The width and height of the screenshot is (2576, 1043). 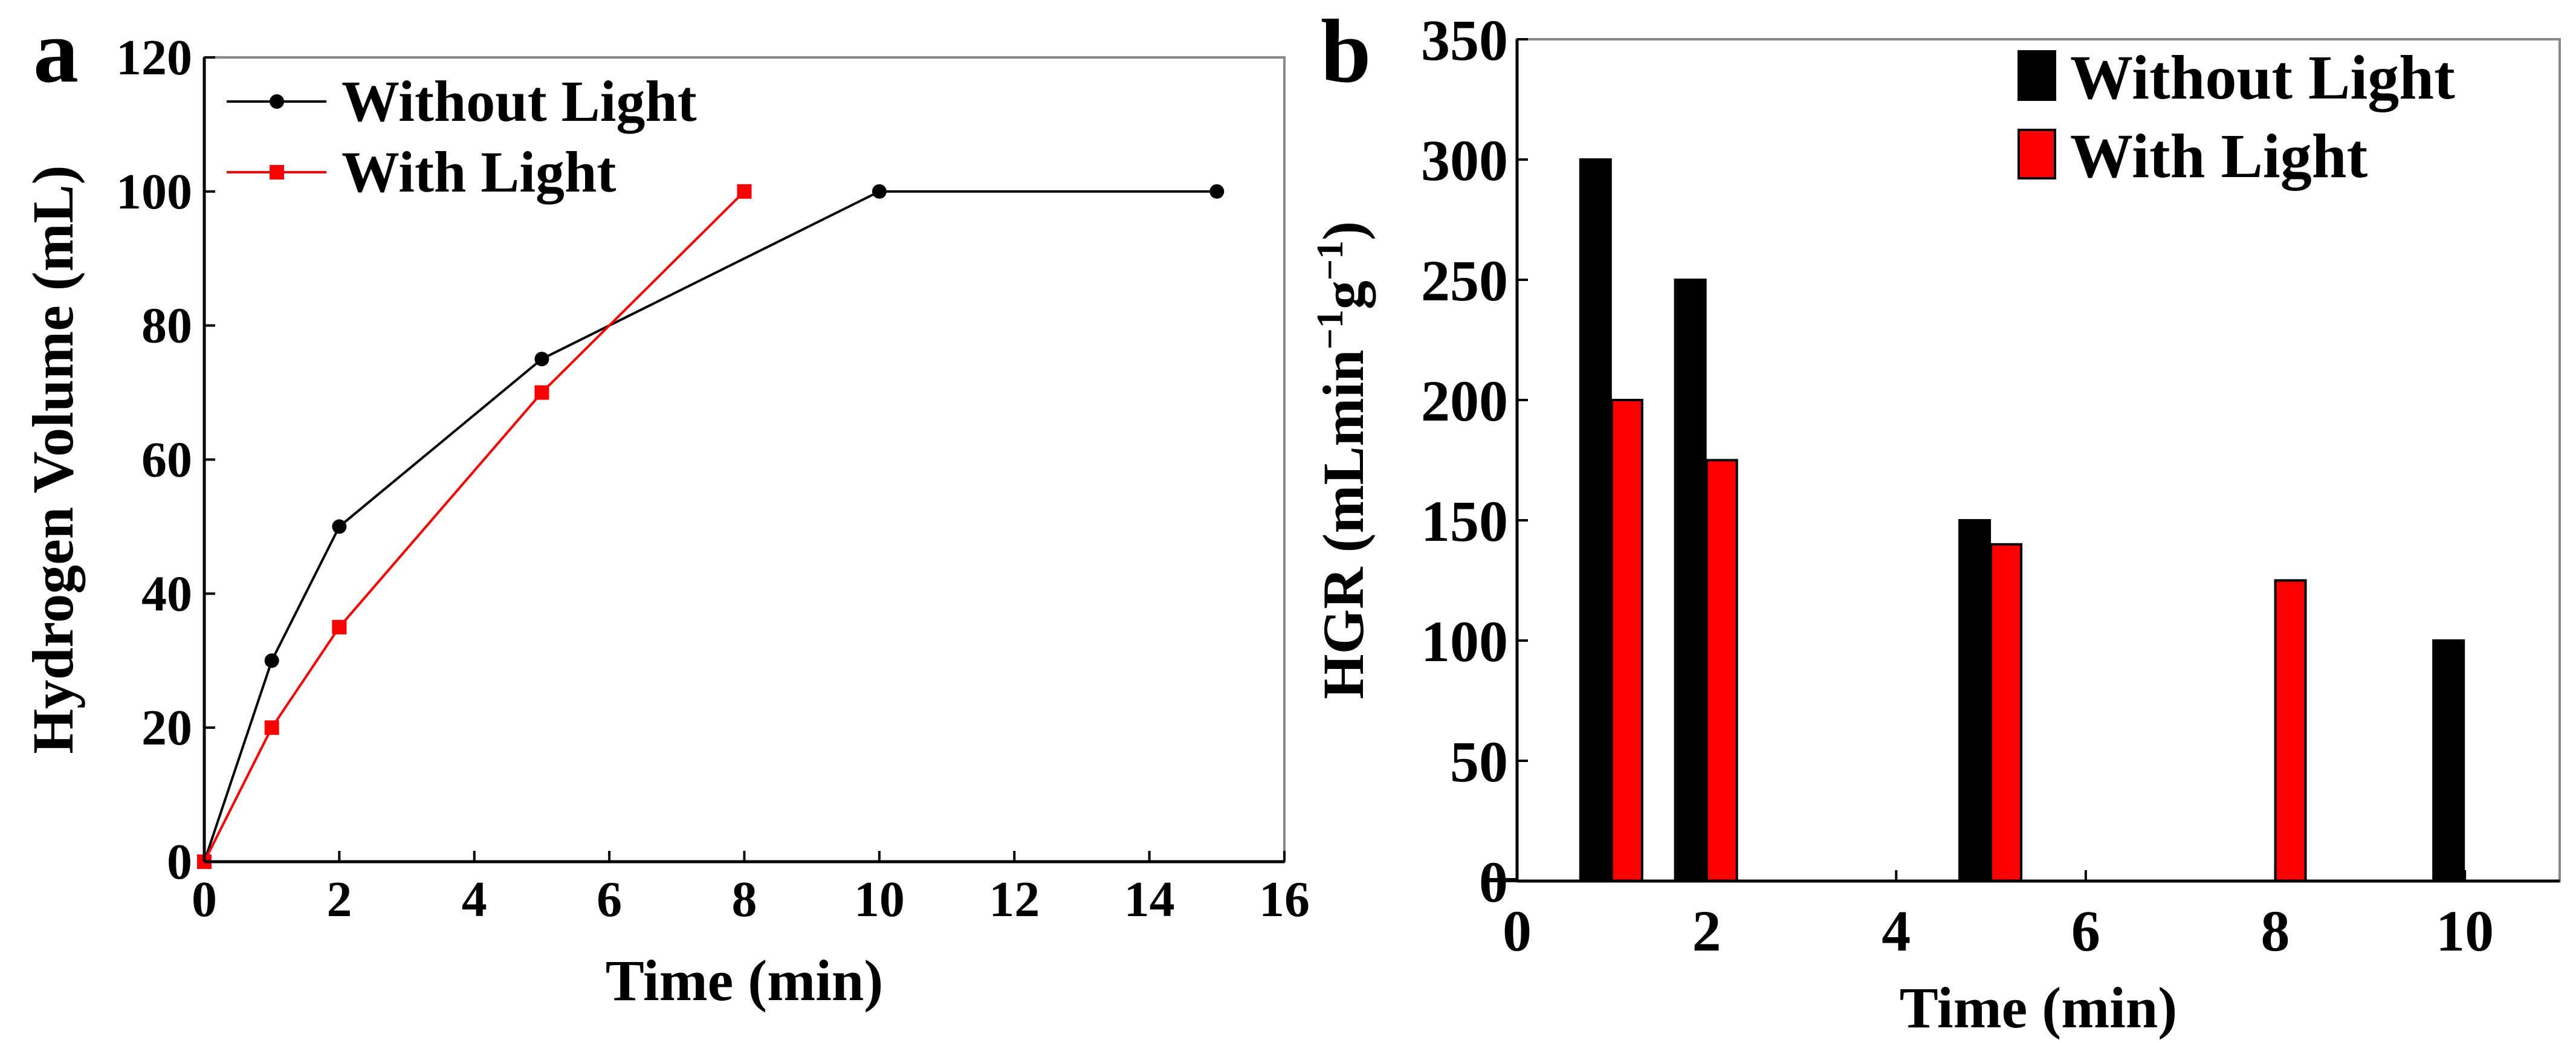 I want to click on y-tick-label: 120, so click(x=154, y=58).